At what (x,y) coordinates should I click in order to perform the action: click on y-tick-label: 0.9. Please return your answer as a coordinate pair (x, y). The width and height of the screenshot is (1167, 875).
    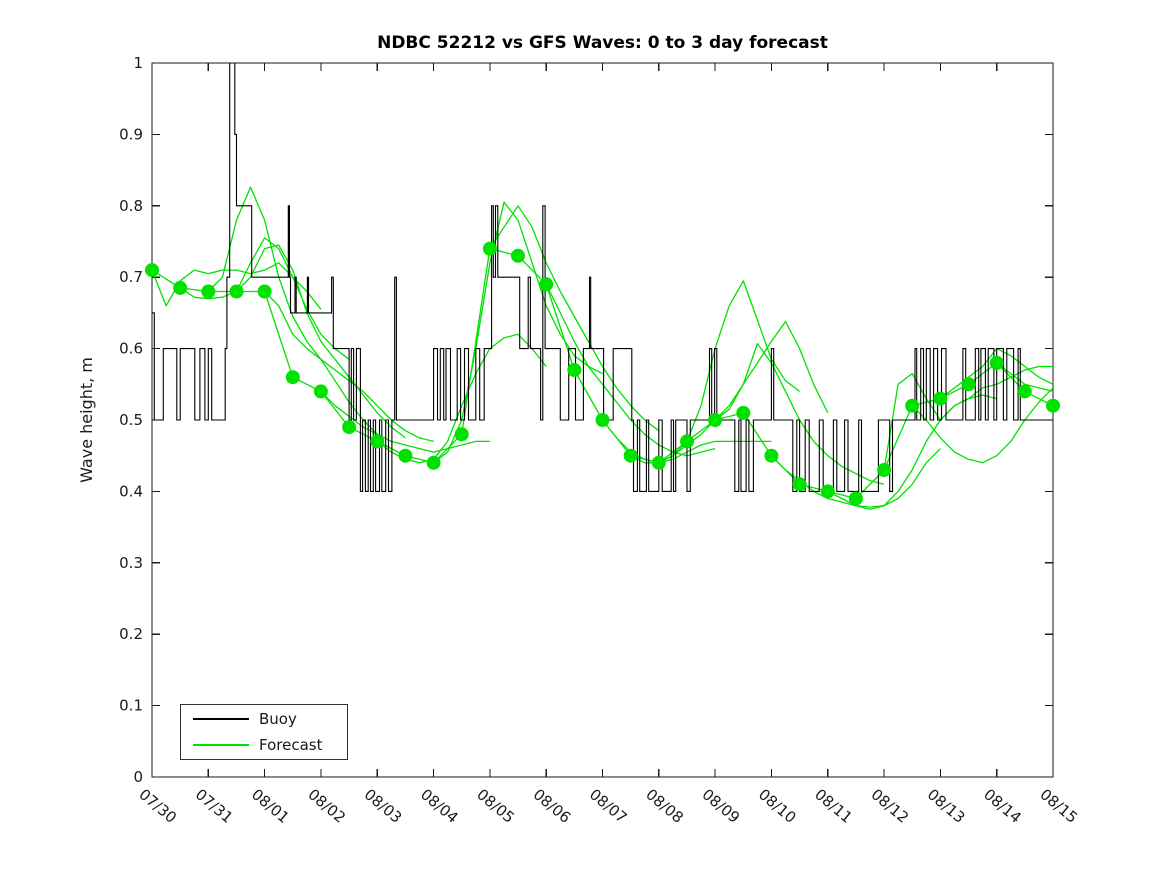
    Looking at the image, I should click on (131, 134).